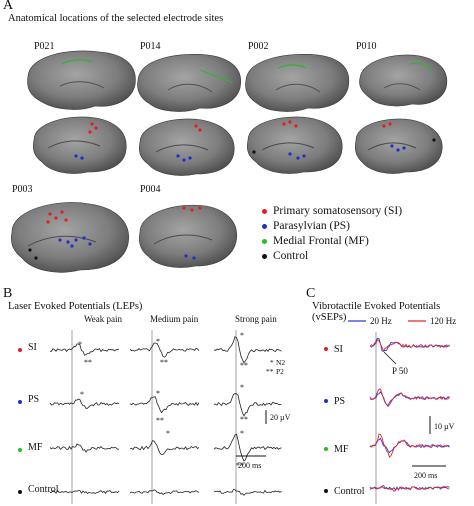 This screenshot has height=506, width=474. I want to click on patient-label-6: P004, so click(150, 189).